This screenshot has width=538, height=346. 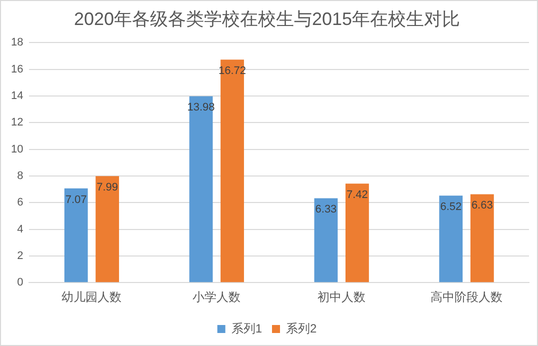 What do you see at coordinates (20, 202) in the screenshot?
I see `y-tick-label: 6` at bounding box center [20, 202].